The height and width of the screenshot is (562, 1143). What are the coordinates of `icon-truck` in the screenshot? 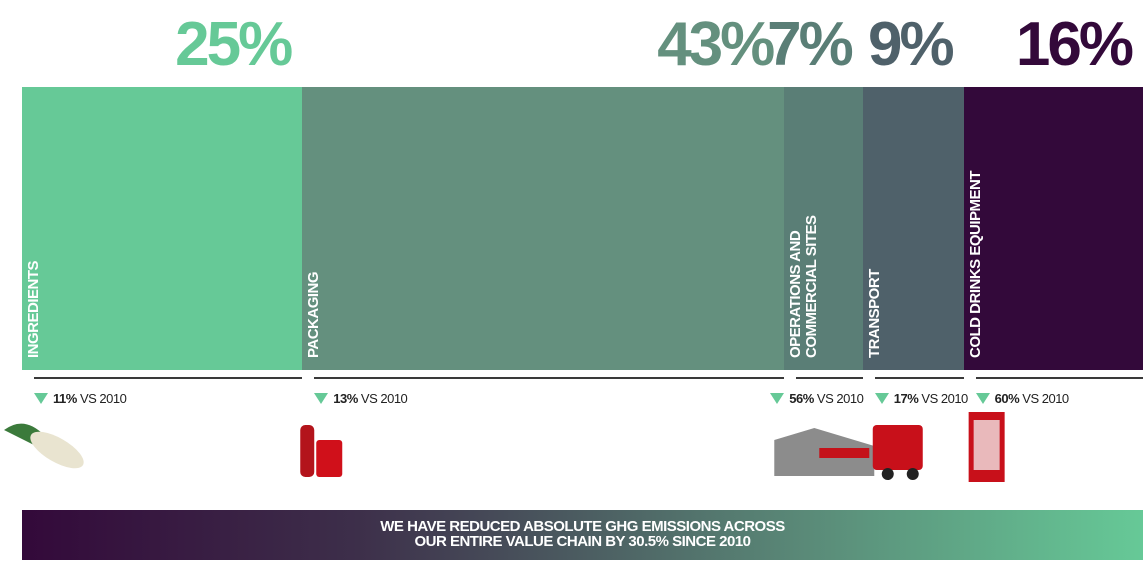 It's located at (897, 447).